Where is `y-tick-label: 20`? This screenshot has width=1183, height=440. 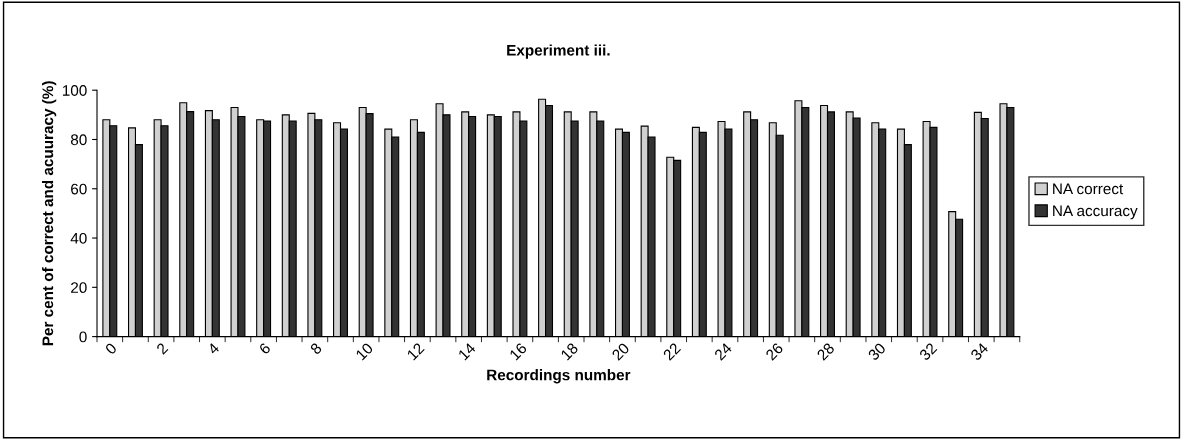 y-tick-label: 20 is located at coordinates (79, 288).